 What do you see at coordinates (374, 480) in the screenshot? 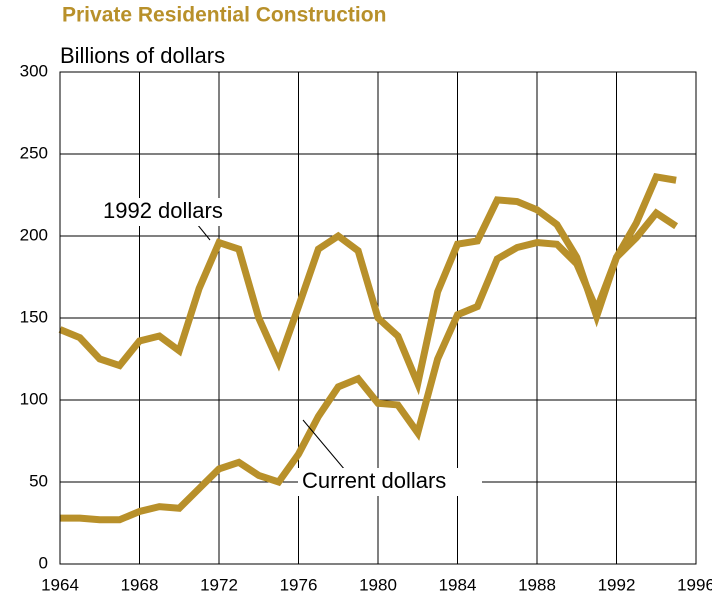
I see `series-label: Current dollars` at bounding box center [374, 480].